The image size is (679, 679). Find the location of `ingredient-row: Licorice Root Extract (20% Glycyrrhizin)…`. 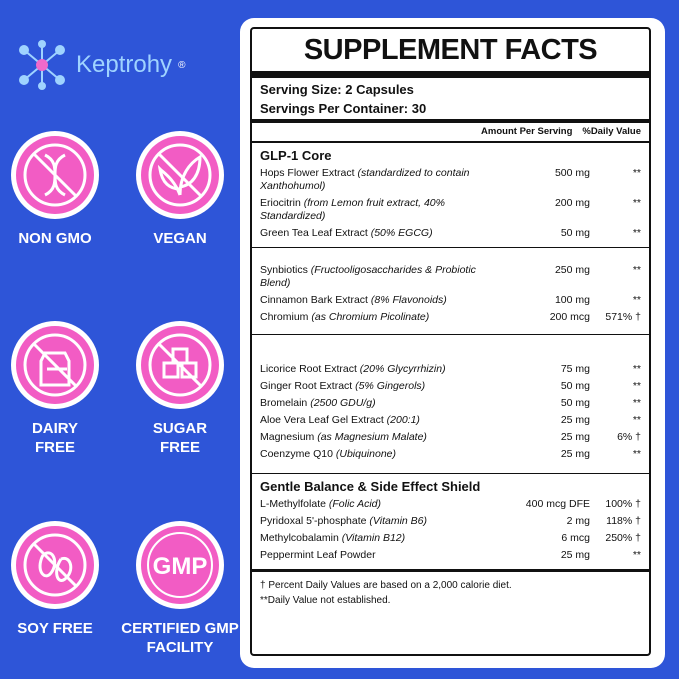

ingredient-row: Licorice Root Extract (20% Glycyrrhizin)… is located at coordinates (450, 369).